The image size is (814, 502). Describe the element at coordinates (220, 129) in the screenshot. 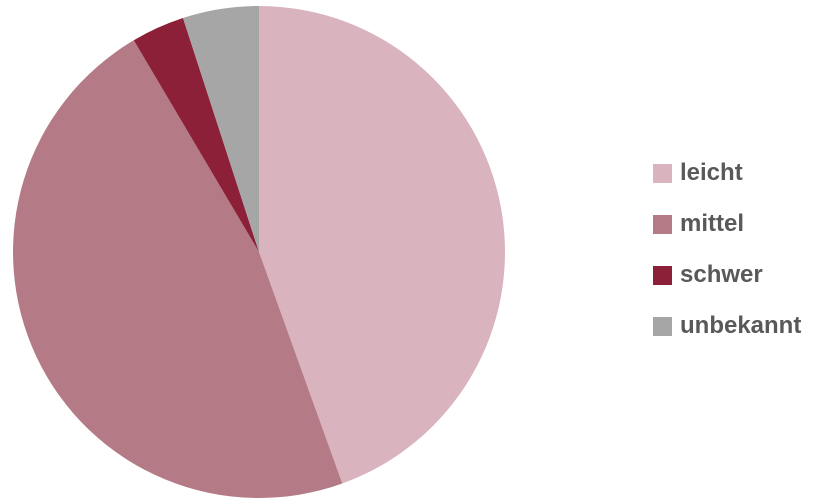

I see `pie-slice-unbekannt` at that location.